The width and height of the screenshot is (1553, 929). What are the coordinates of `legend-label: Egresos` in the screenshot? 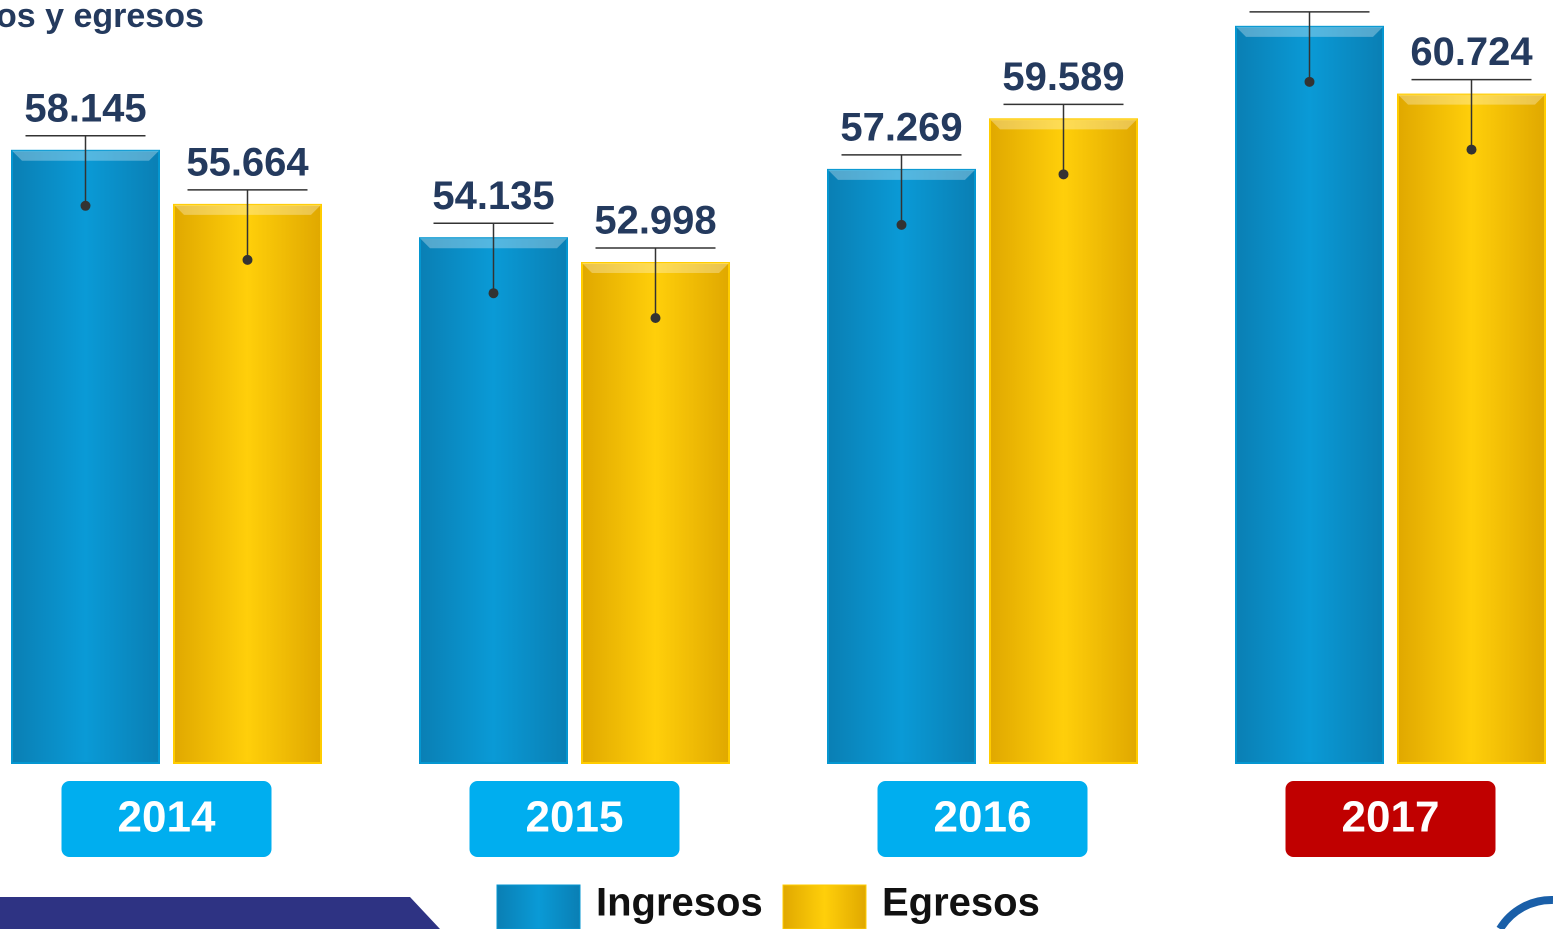 It's located at (961, 903).